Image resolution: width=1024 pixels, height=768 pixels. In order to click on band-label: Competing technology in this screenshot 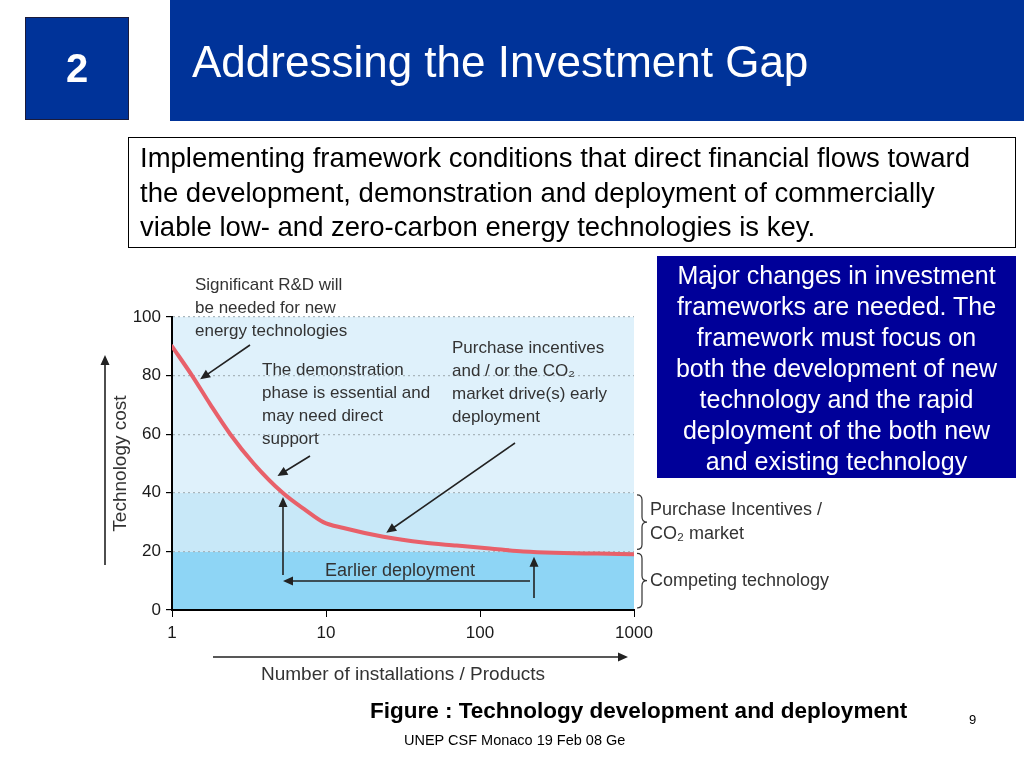, I will do `click(740, 579)`.